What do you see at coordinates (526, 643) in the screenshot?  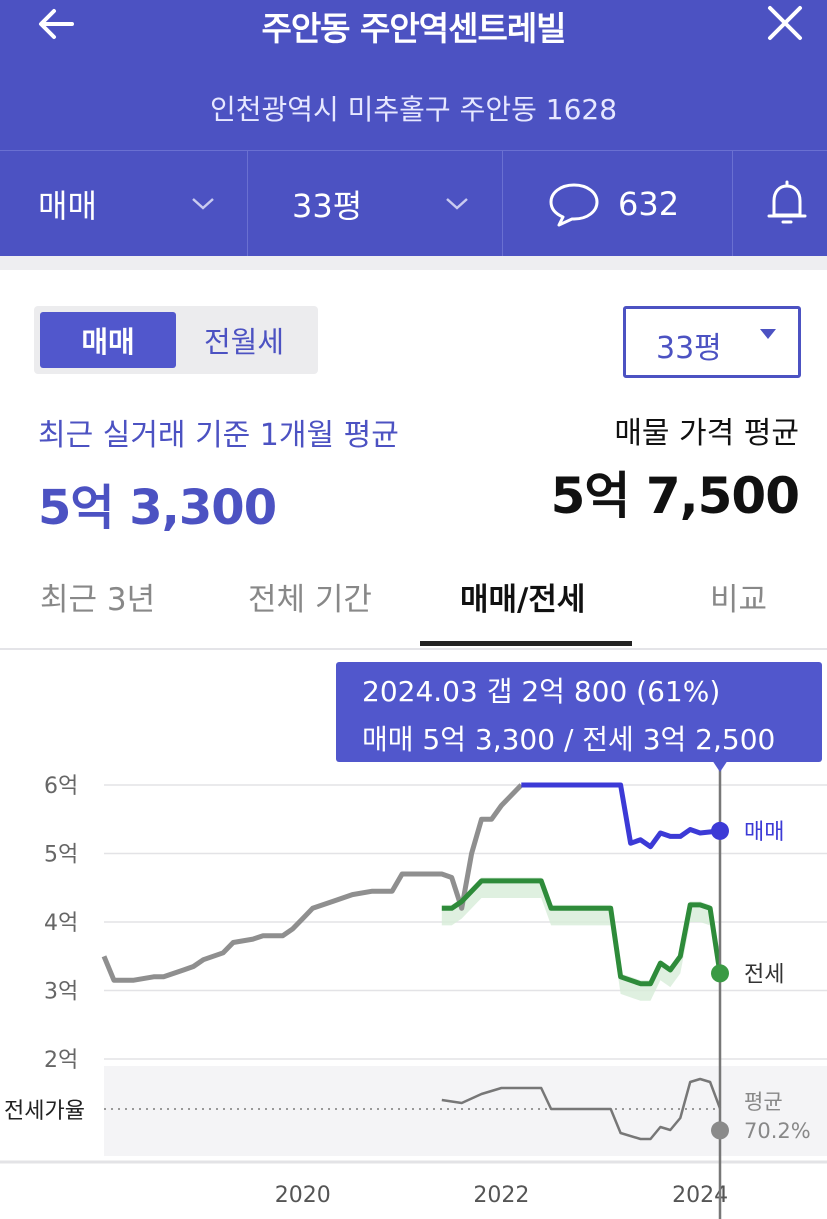 I see `active-tab-indicator` at bounding box center [526, 643].